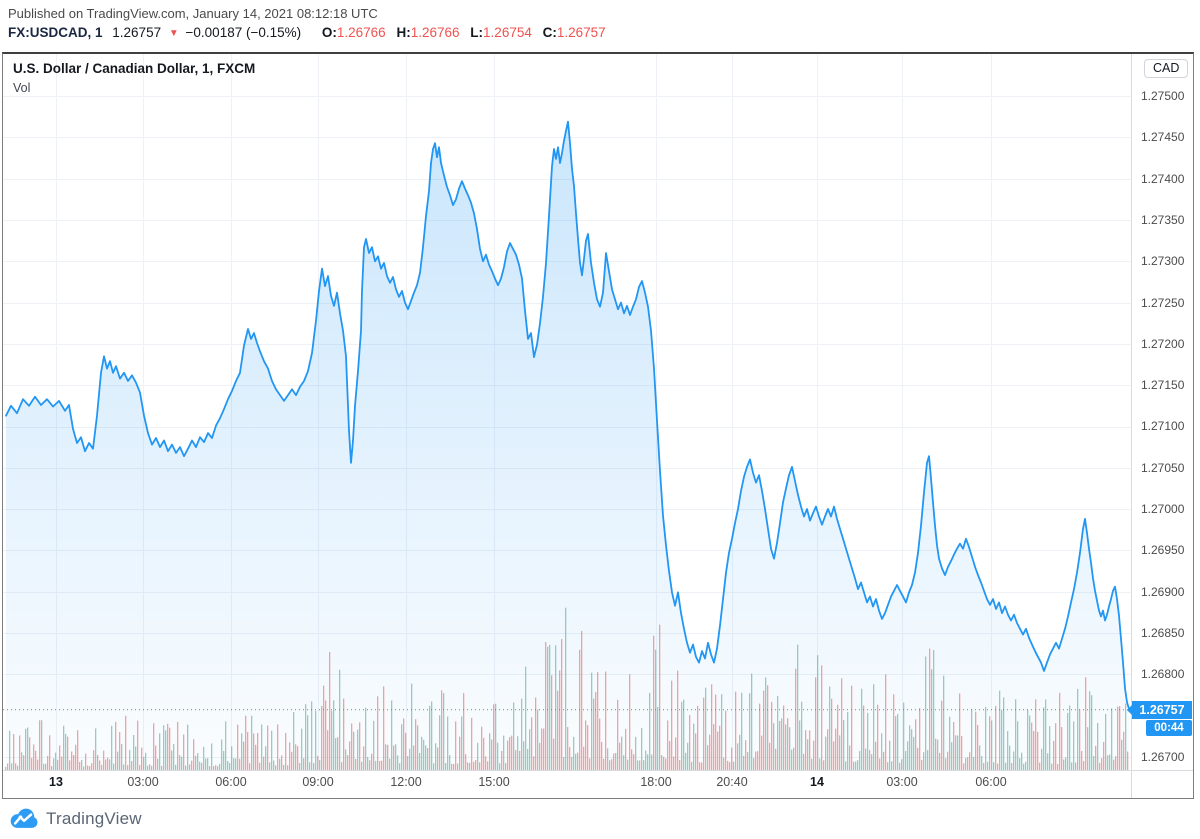 The image size is (1200, 839). What do you see at coordinates (403, 32) in the screenshot?
I see `high-label: H:` at bounding box center [403, 32].